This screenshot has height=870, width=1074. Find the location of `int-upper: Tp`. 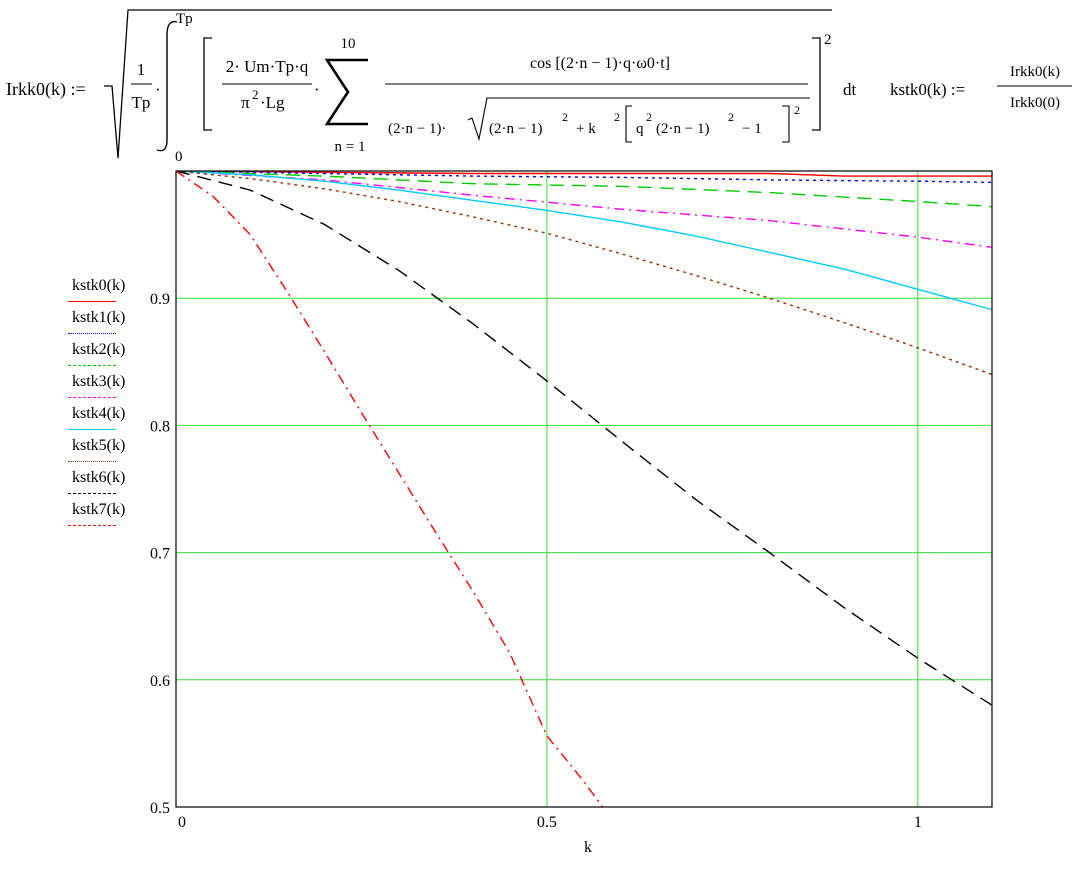

int-upper: Tp is located at coordinates (184, 19).